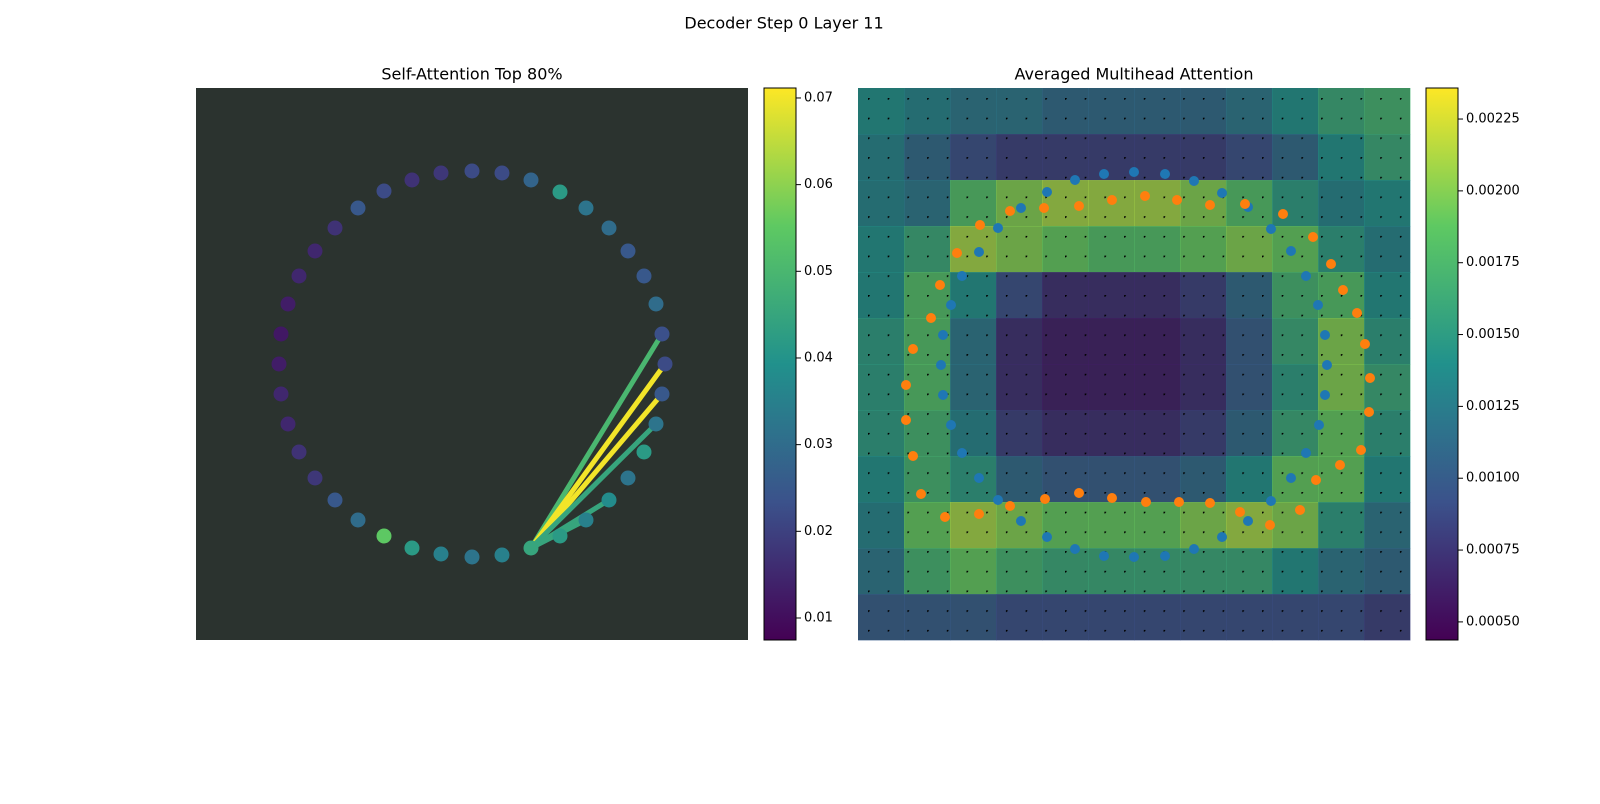 The height and width of the screenshot is (804, 1600). I want to click on colorbar-tick-label: 0.00100, so click(1493, 478).